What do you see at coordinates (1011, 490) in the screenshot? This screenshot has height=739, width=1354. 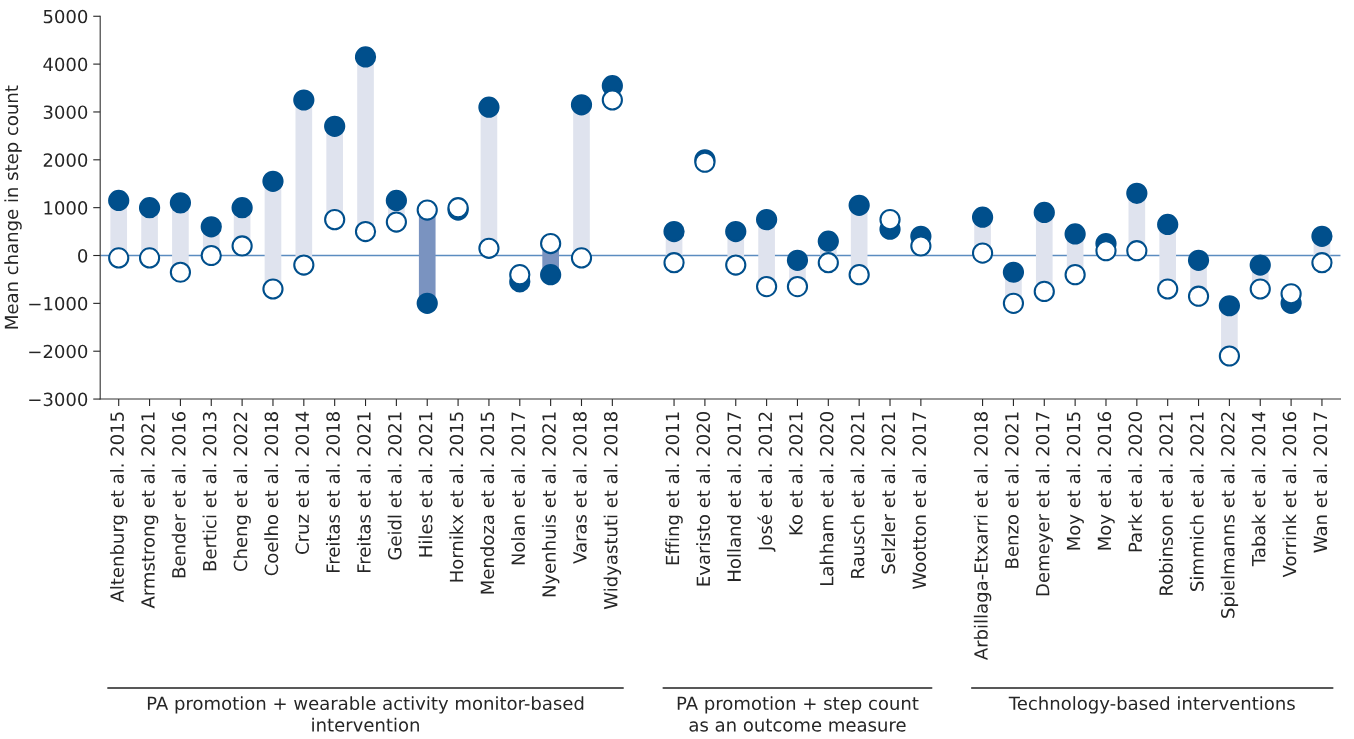 I see `x-tick-label: Benzo et al. 2021` at bounding box center [1011, 490].